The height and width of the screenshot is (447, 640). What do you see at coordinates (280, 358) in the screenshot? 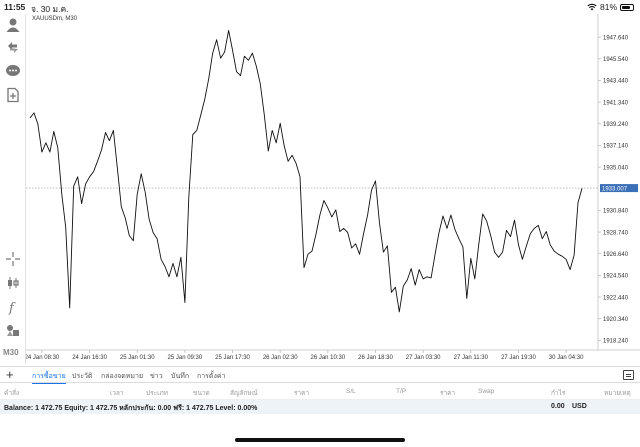
I see `x-tick-label: 26 Jan 02:30` at bounding box center [280, 358].